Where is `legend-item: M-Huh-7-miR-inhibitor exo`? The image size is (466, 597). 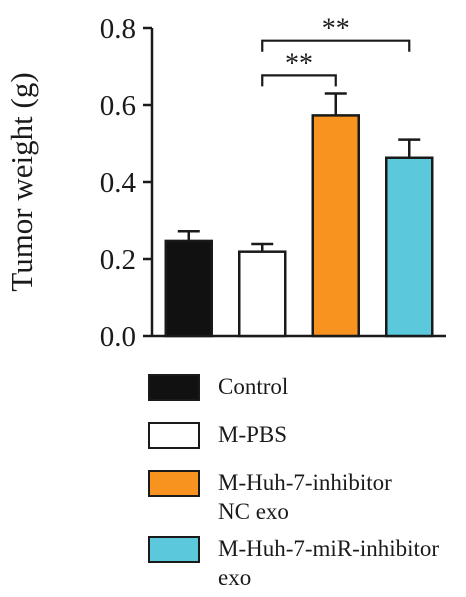
legend-item: M-Huh-7-miR-inhibitor exo is located at coordinates (303, 562).